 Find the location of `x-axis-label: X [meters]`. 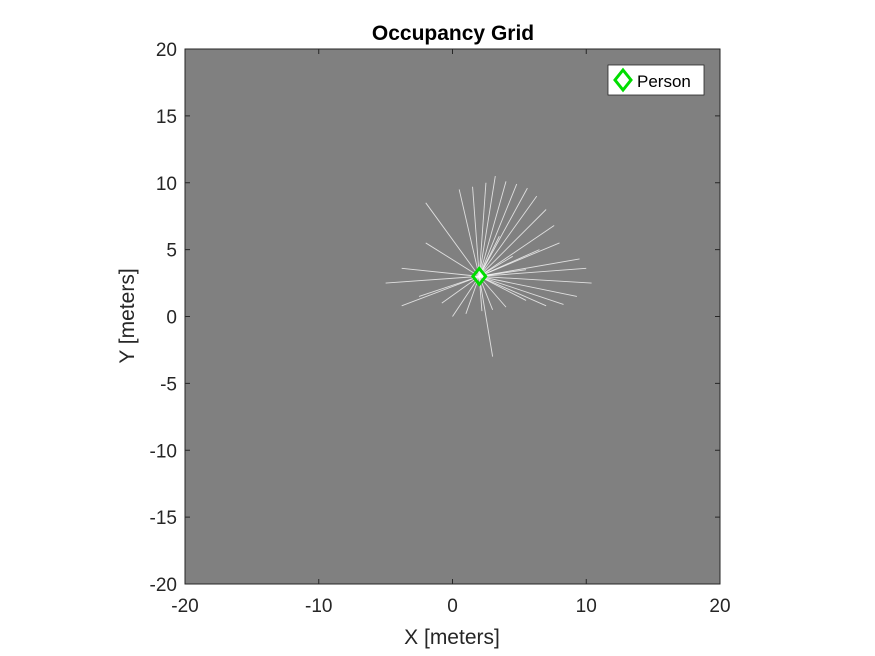

x-axis-label: X [meters] is located at coordinates (452, 637).